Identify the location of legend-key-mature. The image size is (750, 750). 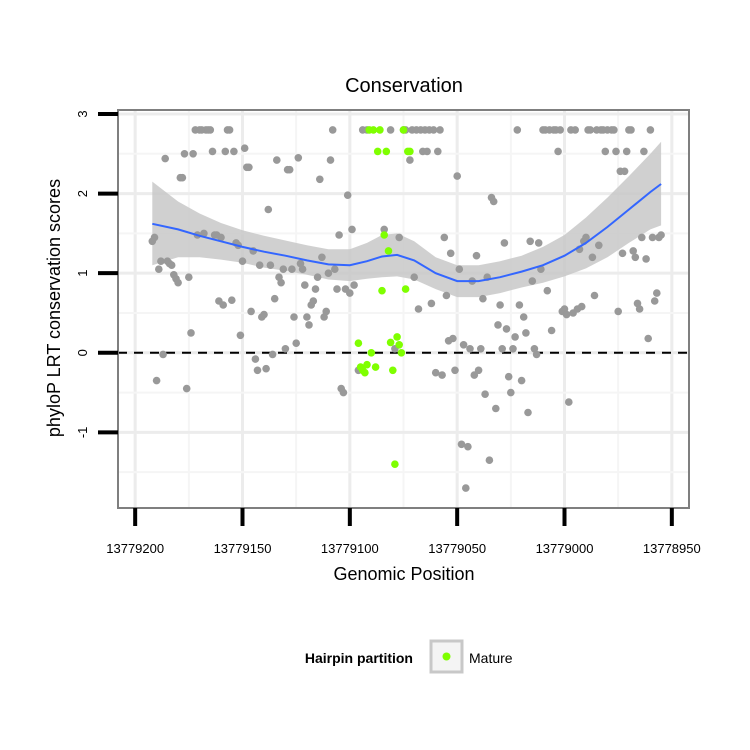
(446, 656).